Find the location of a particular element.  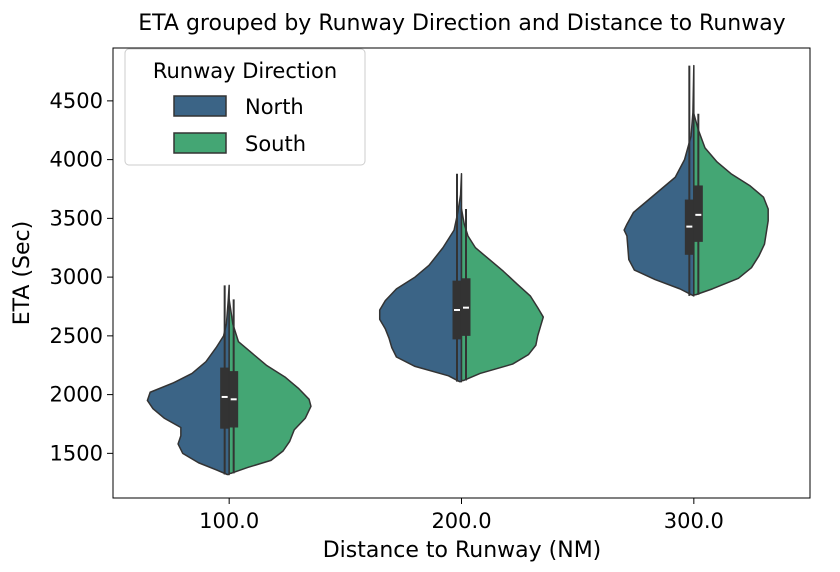

legend-label-north: North is located at coordinates (274, 107).